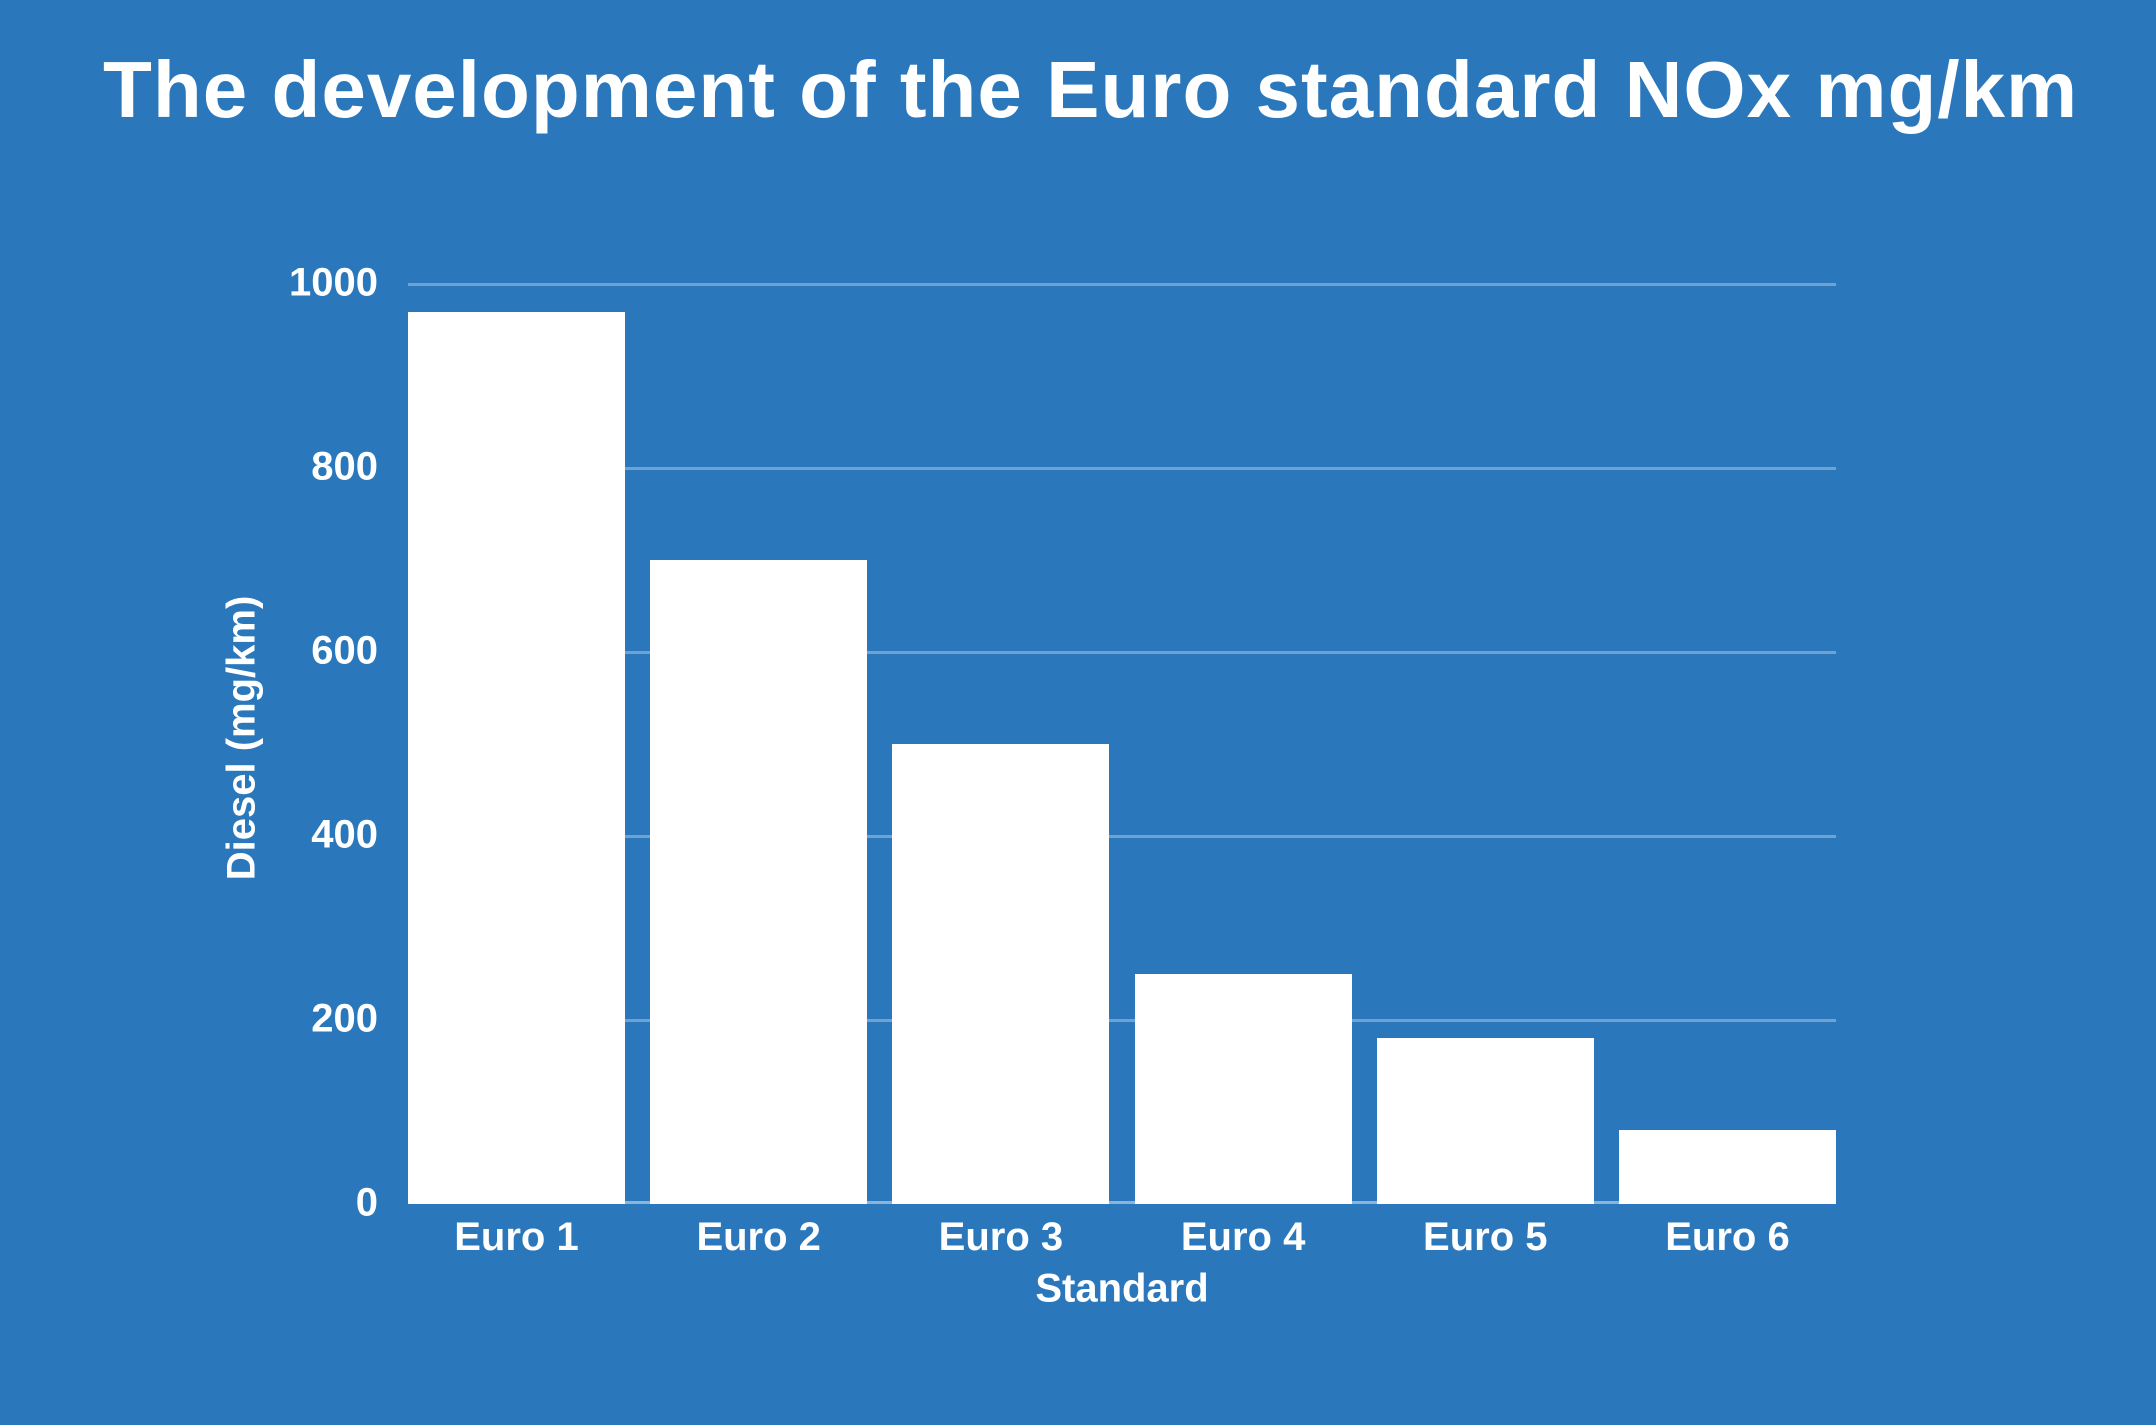 This screenshot has width=2156, height=1425. I want to click on y-tick-1000: 1000, so click(333, 282).